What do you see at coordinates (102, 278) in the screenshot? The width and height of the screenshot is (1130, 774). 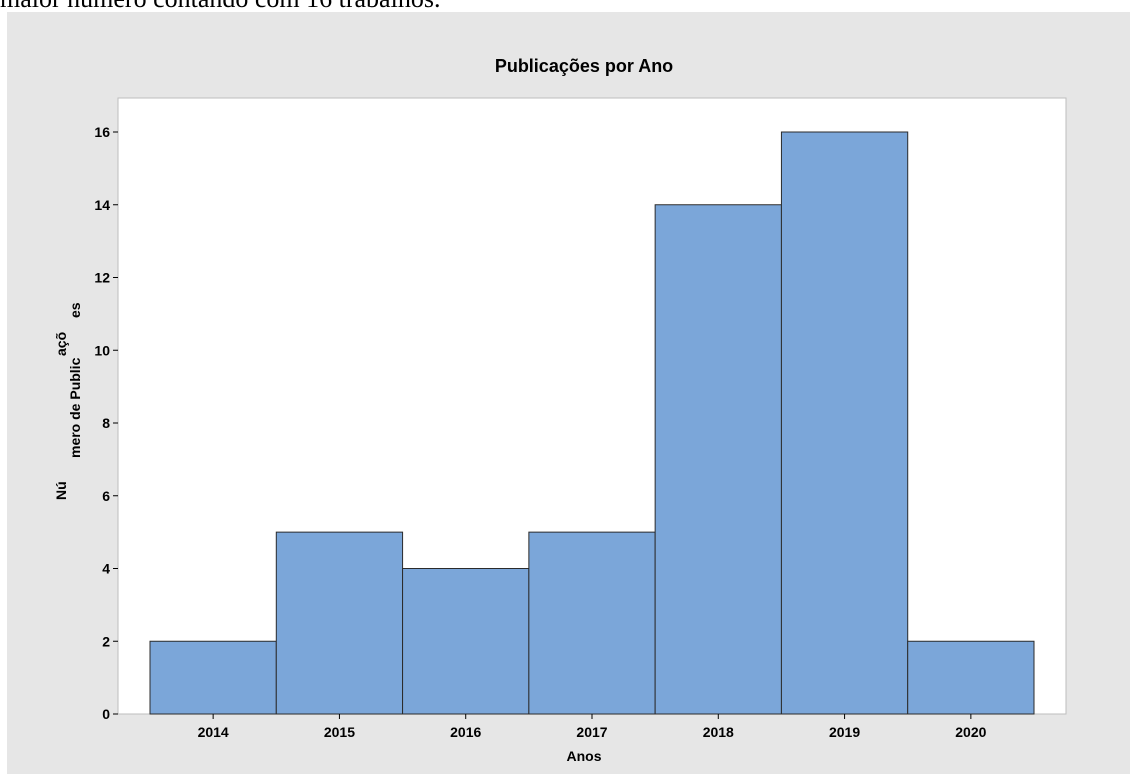 I see `y-tick-label: 12` at bounding box center [102, 278].